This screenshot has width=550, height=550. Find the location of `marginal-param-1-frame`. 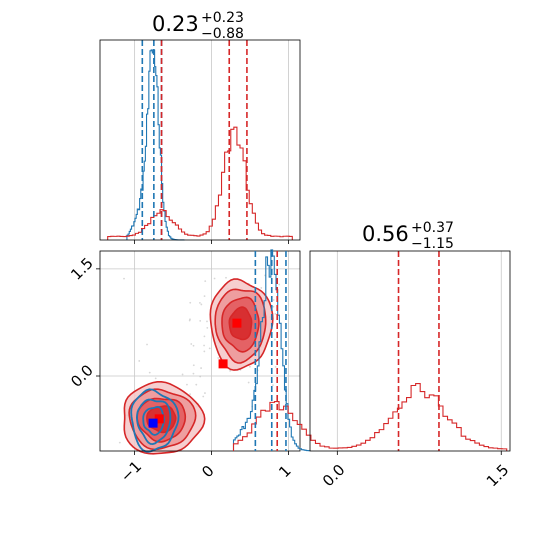

marginal-param-1-frame is located at coordinates (200, 140).